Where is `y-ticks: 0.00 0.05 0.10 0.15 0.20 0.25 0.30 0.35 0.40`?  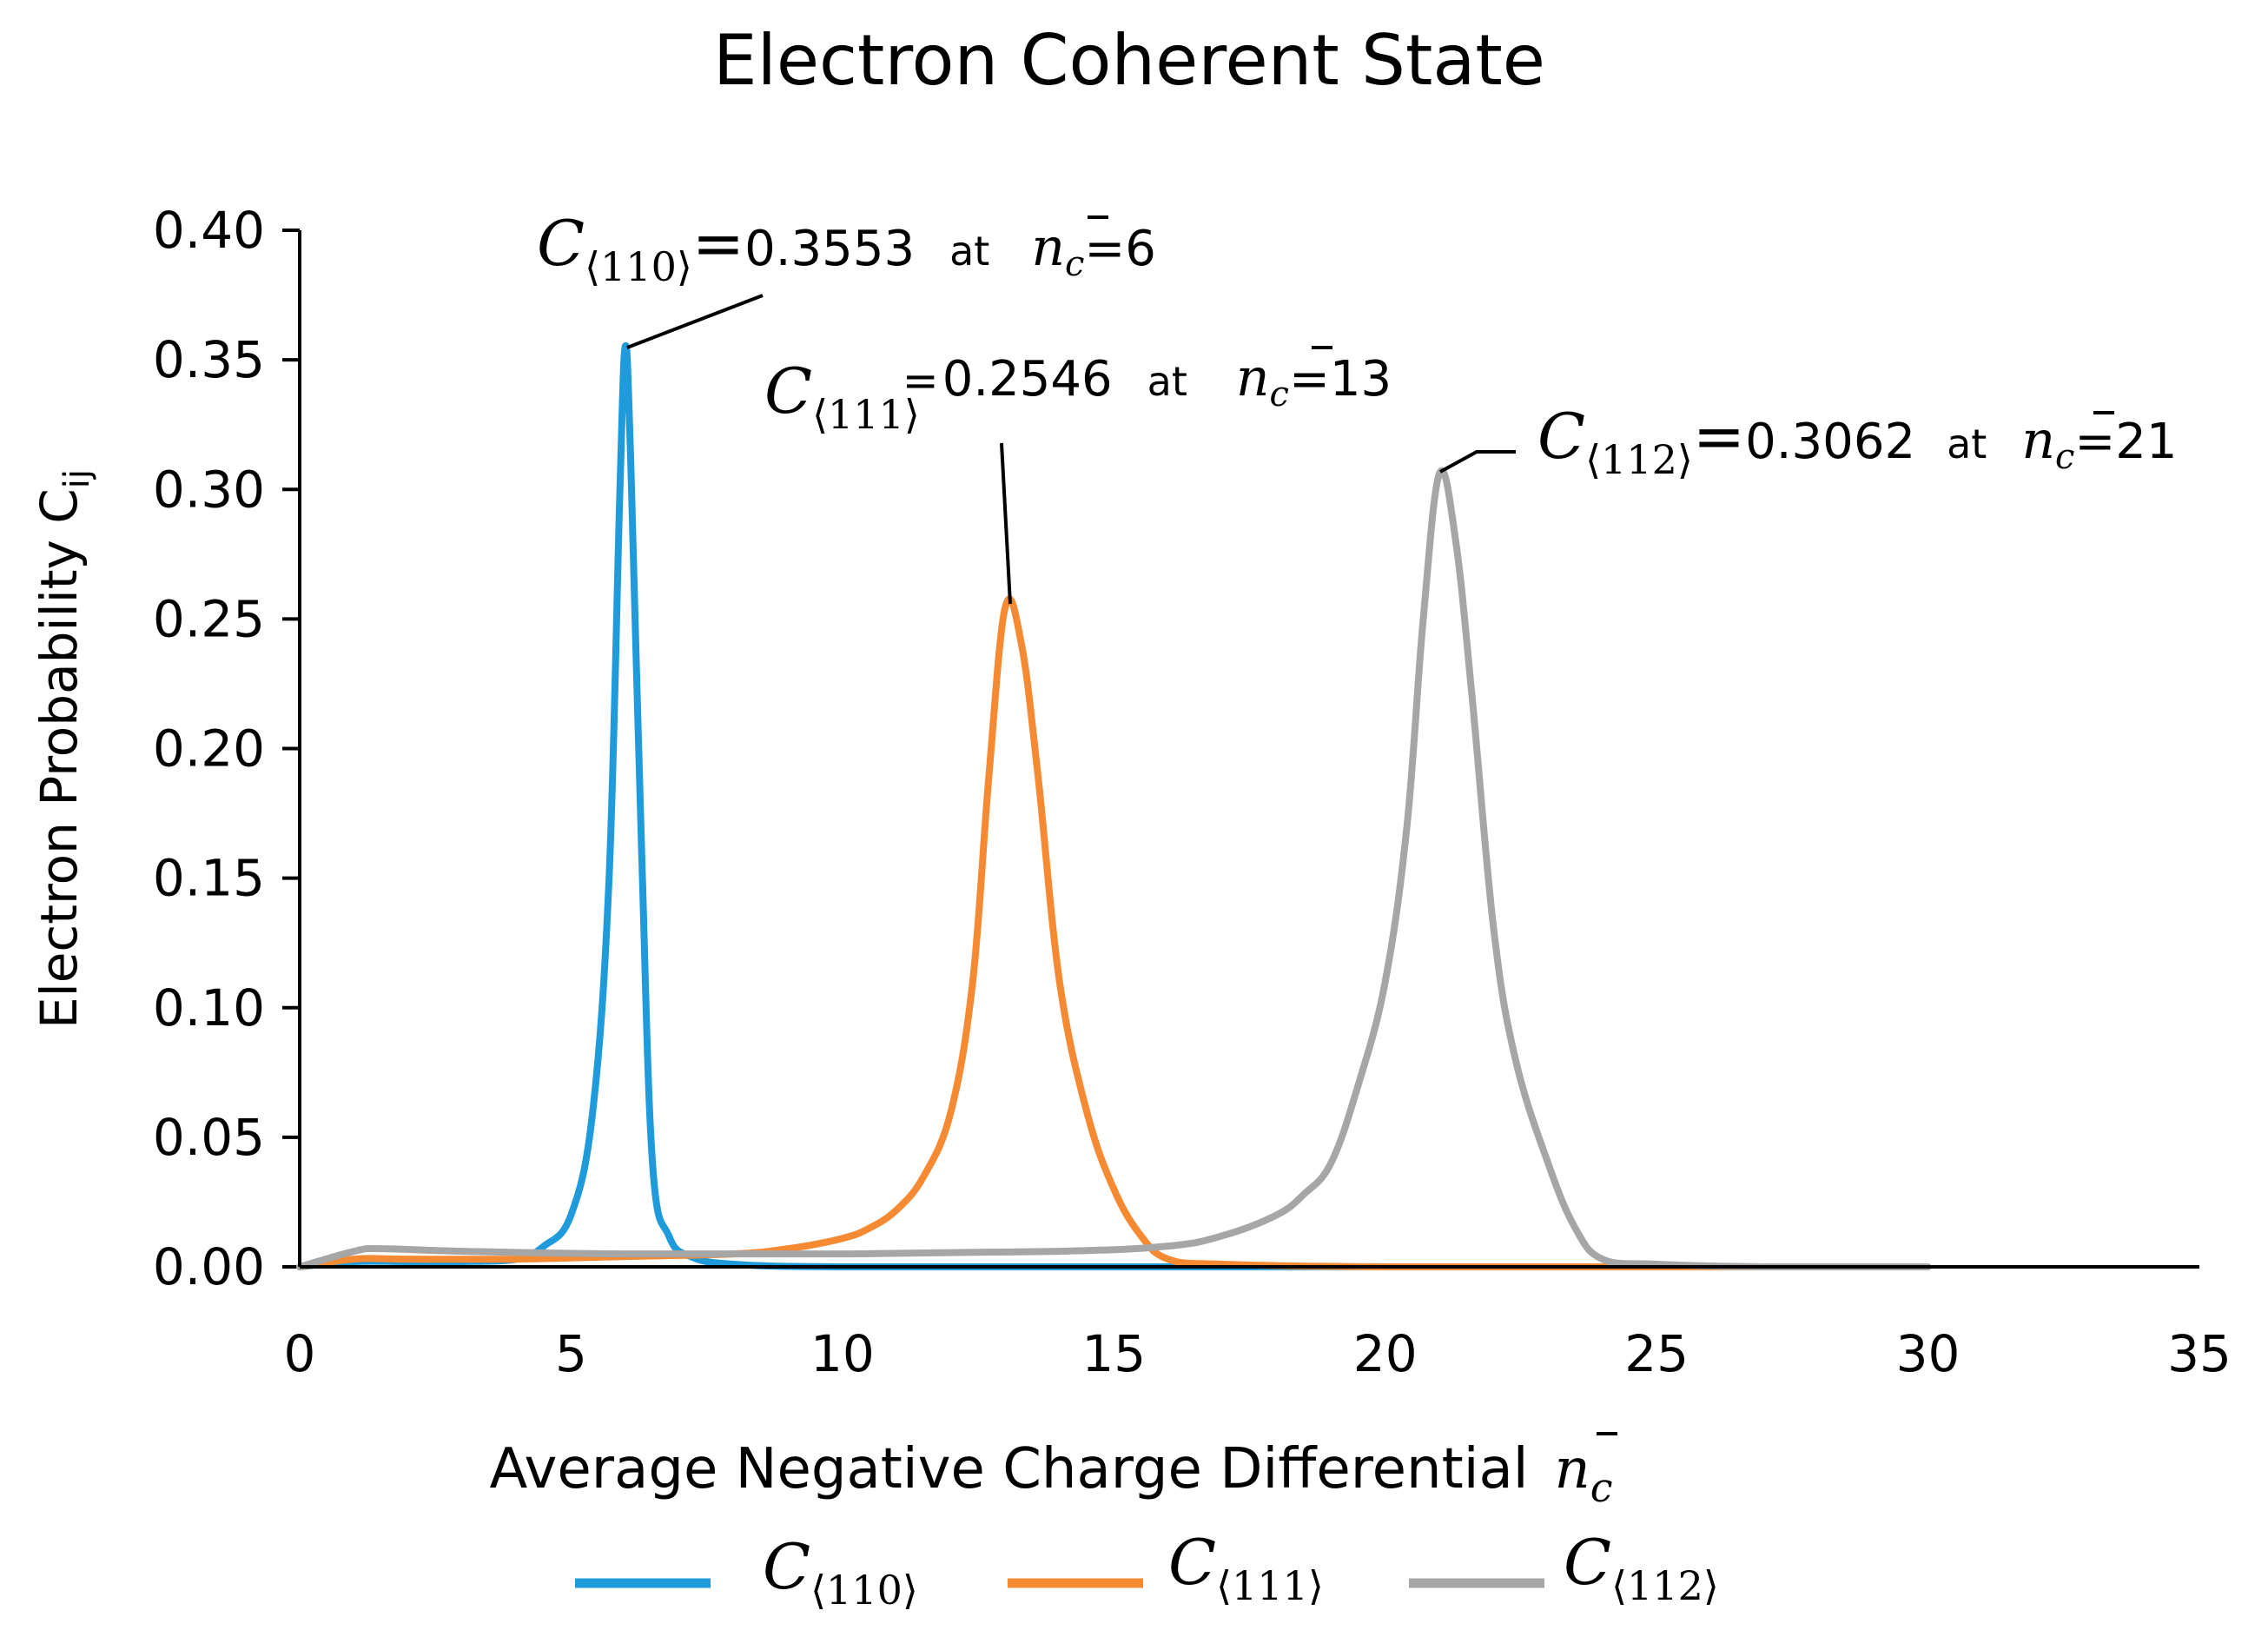
y-ticks: 0.00 0.05 0.10 0.15 0.20 0.25 0.30 0.35 0.40 is located at coordinates (226, 748).